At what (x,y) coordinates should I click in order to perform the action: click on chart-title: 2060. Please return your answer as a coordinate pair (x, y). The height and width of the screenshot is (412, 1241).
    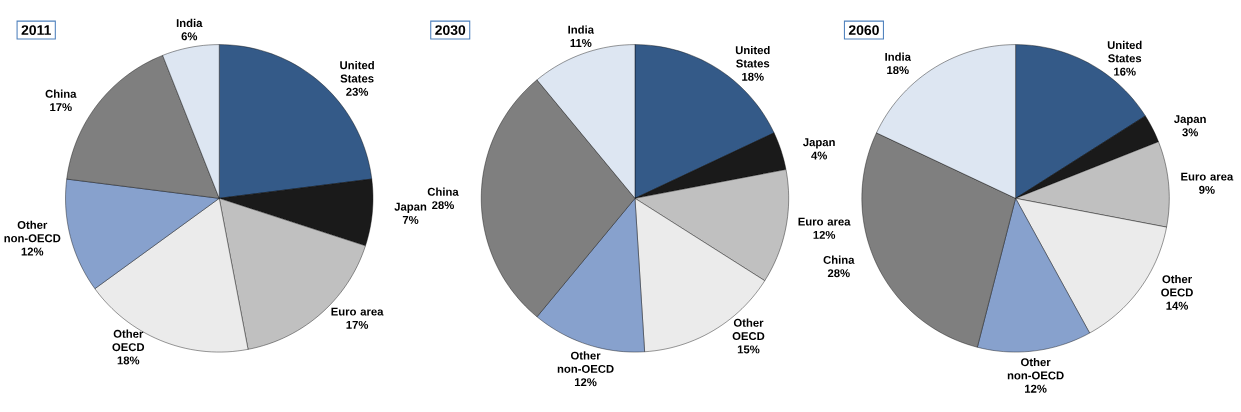
    Looking at the image, I should click on (863, 30).